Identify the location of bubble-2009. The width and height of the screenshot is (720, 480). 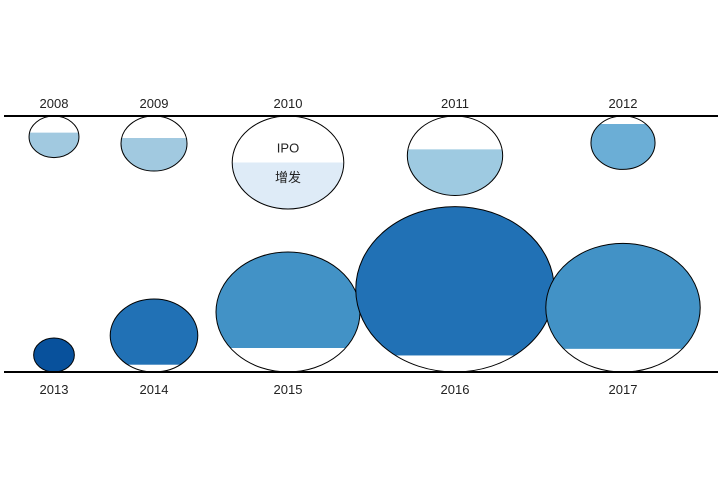
(154, 143).